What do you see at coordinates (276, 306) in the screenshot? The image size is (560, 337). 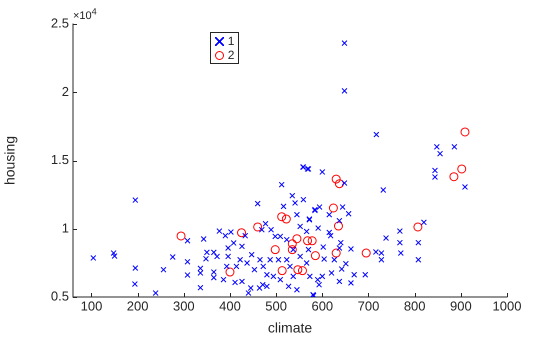 I see `x-tick-label: 500` at bounding box center [276, 306].